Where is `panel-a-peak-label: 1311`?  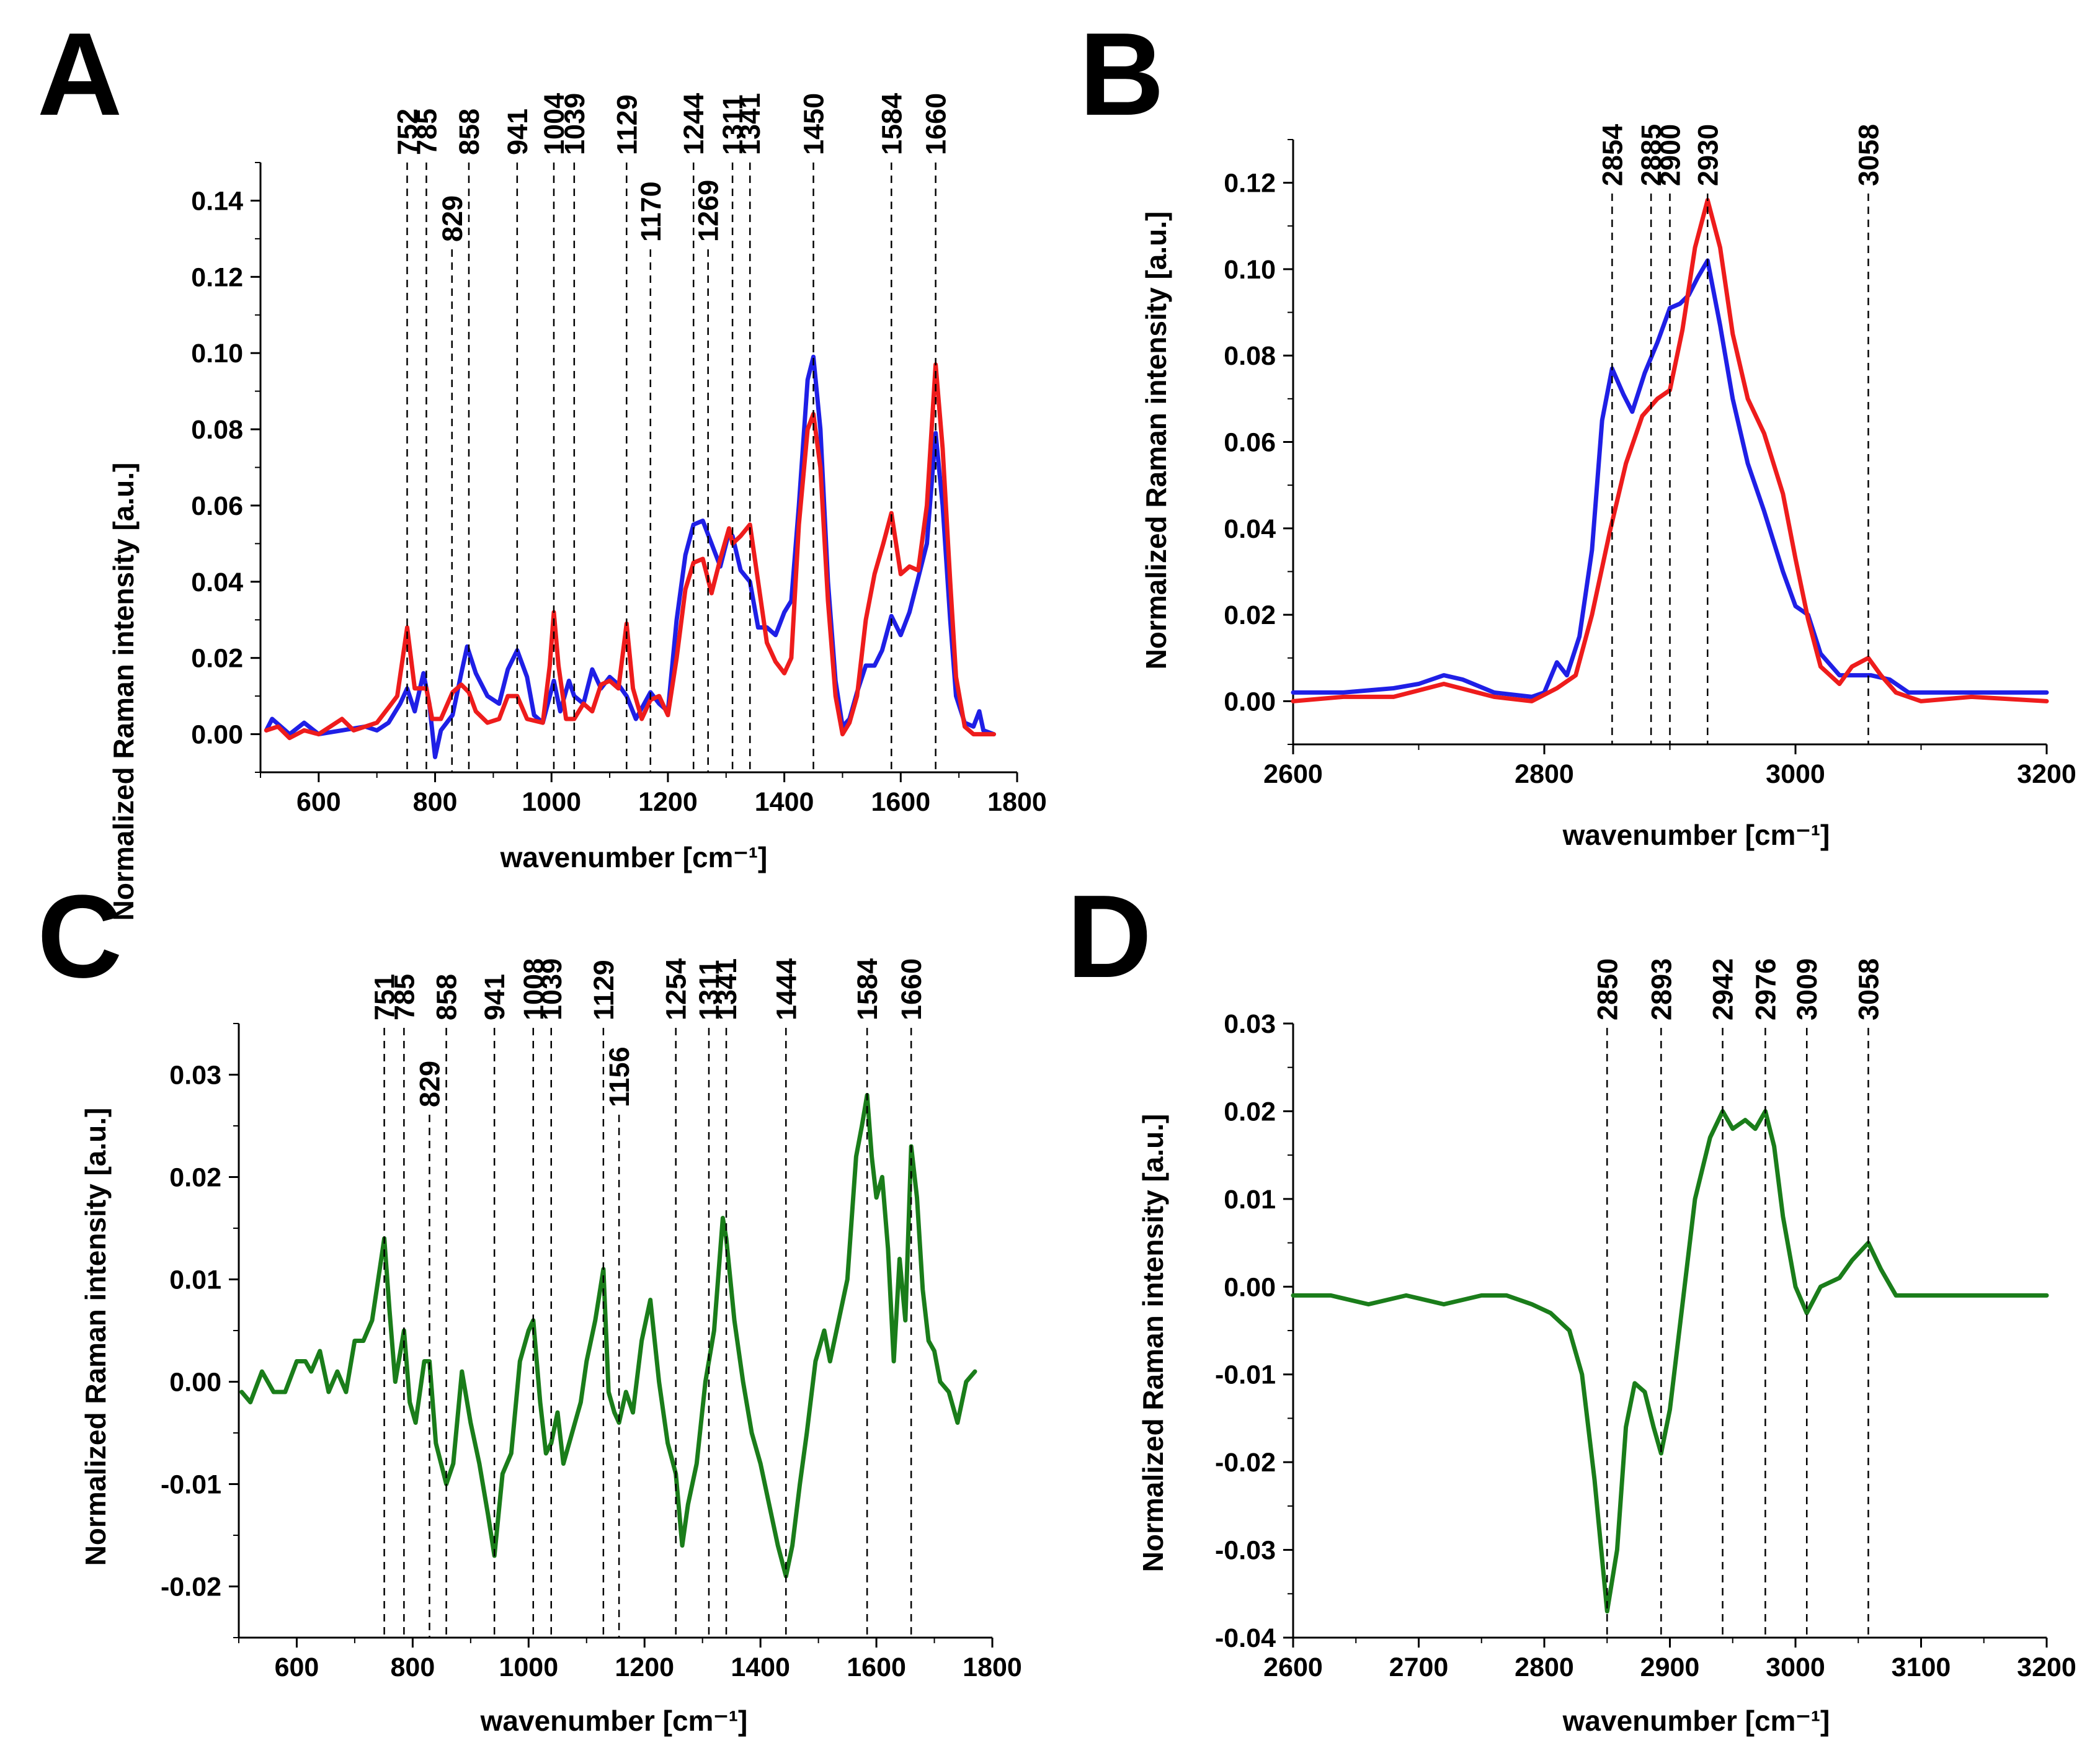
panel-a-peak-label: 1311 is located at coordinates (733, 124).